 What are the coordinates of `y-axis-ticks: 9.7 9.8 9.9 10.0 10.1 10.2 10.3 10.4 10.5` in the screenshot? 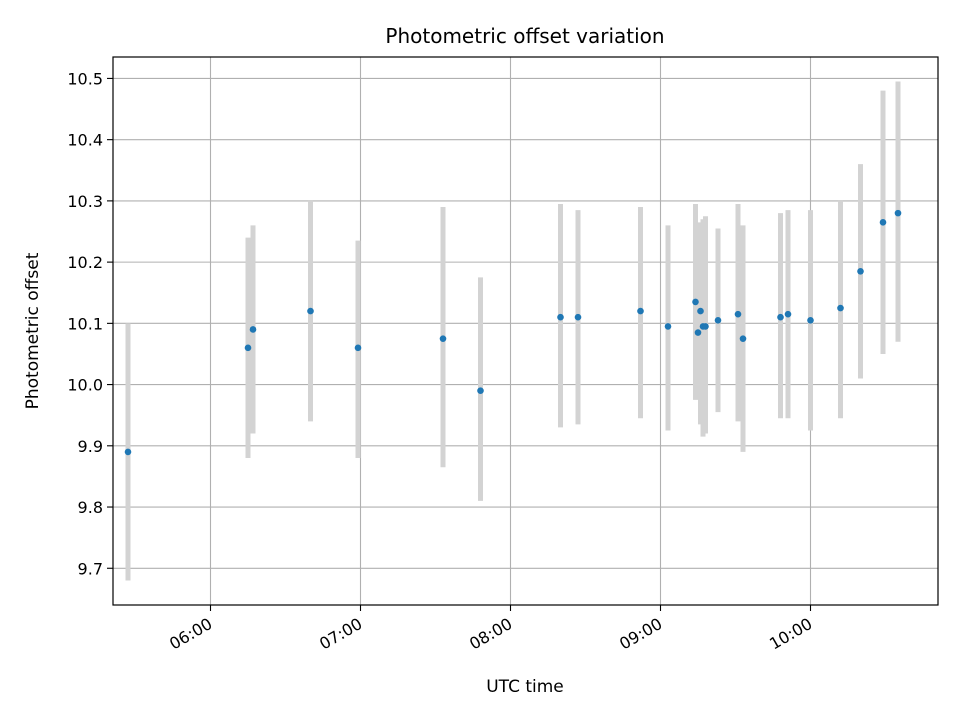 It's located at (90, 323).